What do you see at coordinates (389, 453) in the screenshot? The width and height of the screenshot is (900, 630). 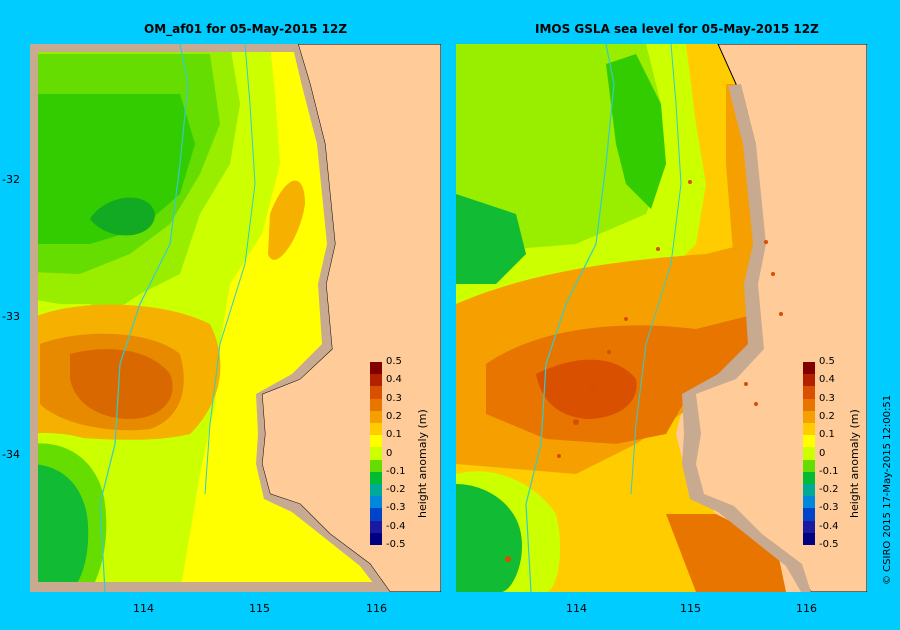 I see `left-colorbar-tick: 0` at bounding box center [389, 453].